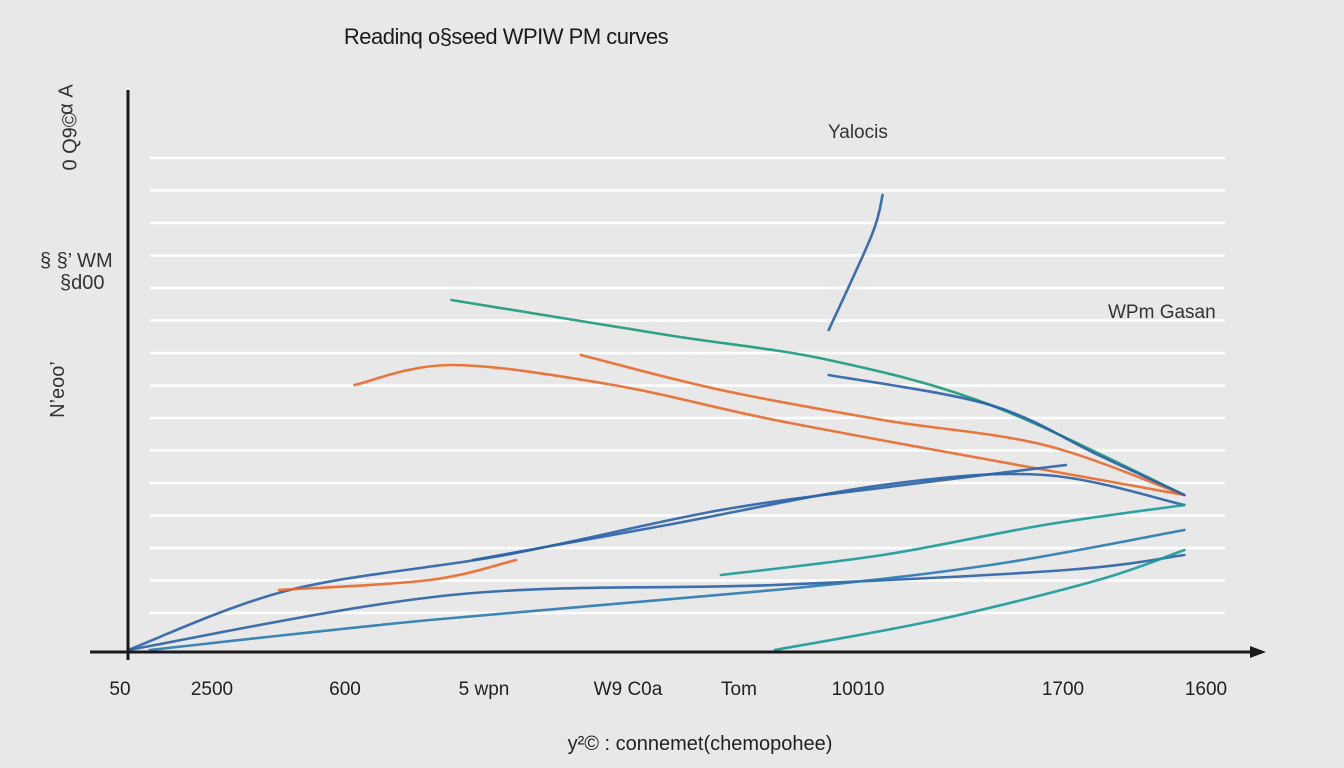 This screenshot has width=1344, height=768. What do you see at coordinates (67, 99) in the screenshot?
I see `y-label-part-1: α A` at bounding box center [67, 99].